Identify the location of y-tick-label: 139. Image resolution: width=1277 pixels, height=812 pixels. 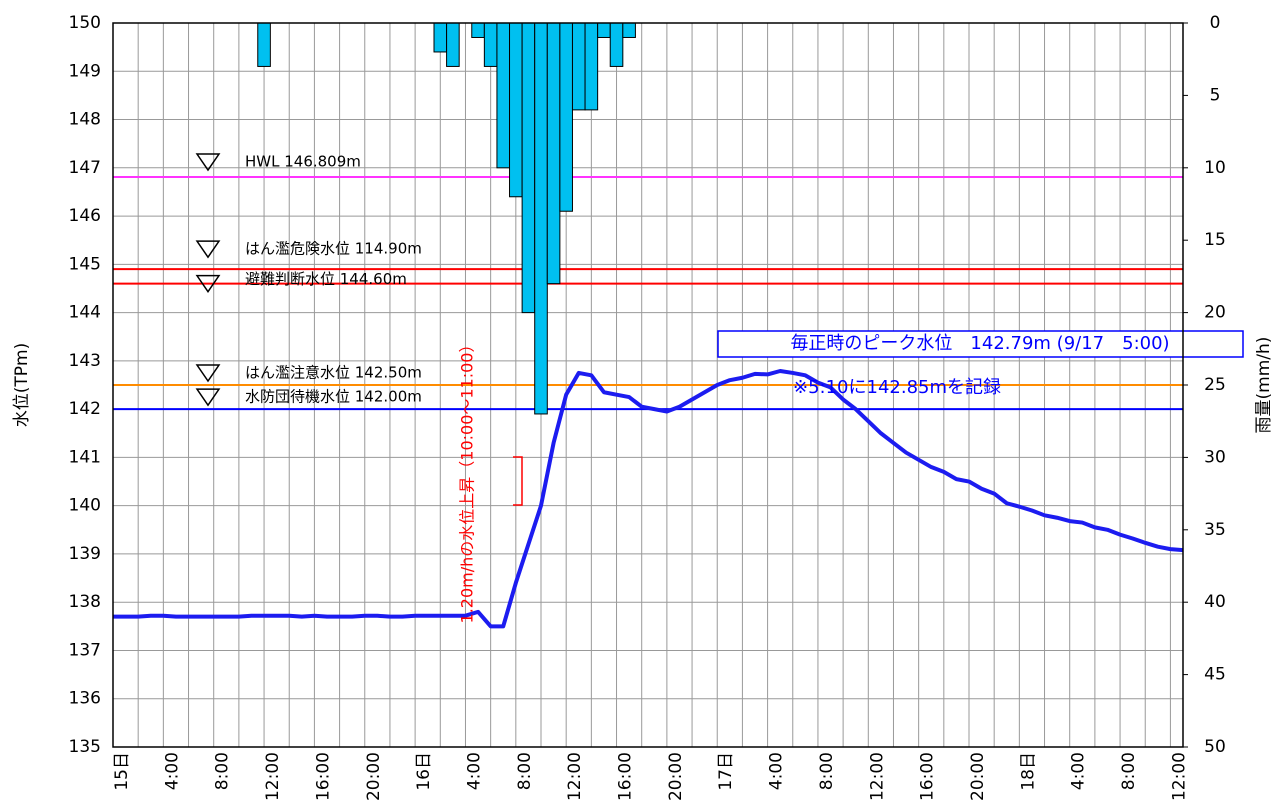
(85, 554).